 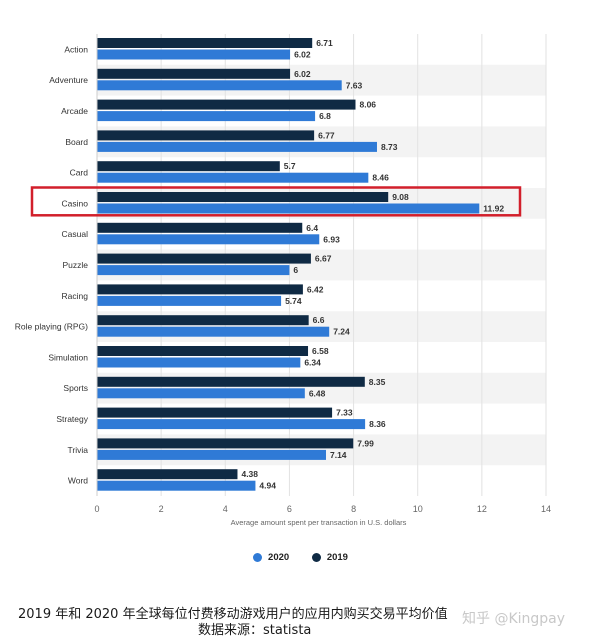 What do you see at coordinates (233, 614) in the screenshot?
I see `caption-title: 2019 年和 2020 年全球每位付费移动游戏用户的应用内购买交易平均价值` at bounding box center [233, 614].